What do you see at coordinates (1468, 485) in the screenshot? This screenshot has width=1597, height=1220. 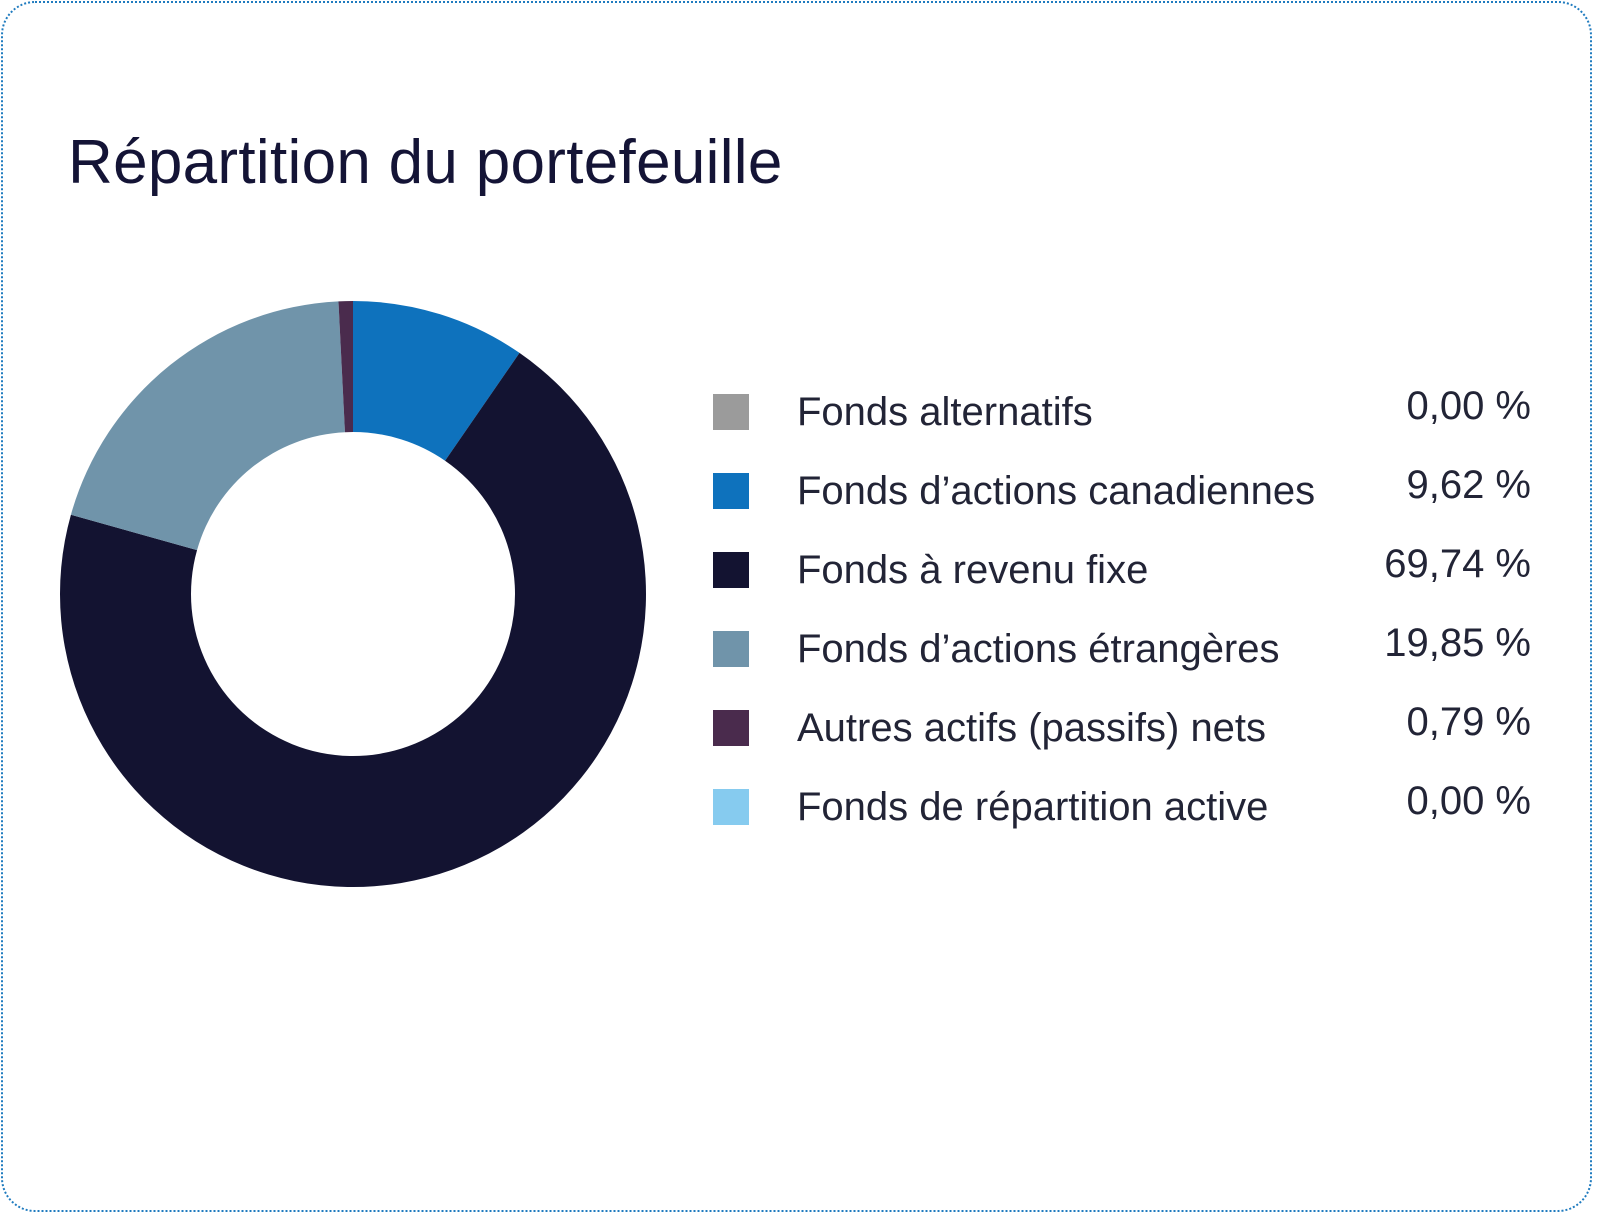 I see `legend-value: 9,62 %` at bounding box center [1468, 485].